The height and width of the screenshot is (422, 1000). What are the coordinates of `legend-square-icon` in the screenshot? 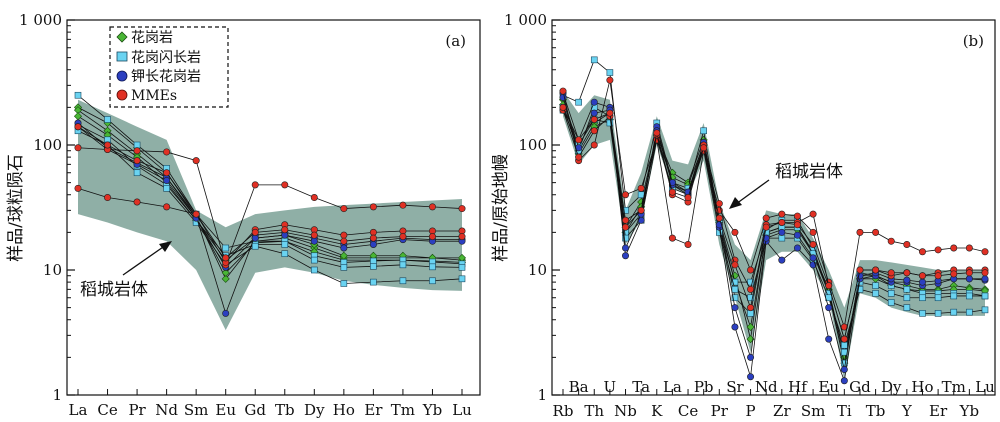 It's located at (122, 56).